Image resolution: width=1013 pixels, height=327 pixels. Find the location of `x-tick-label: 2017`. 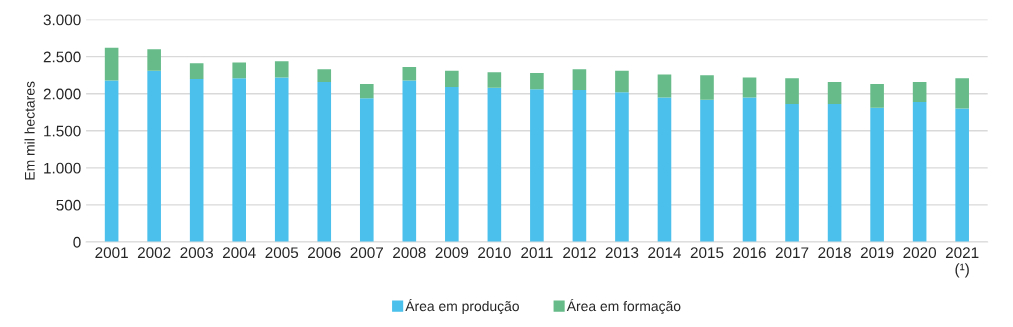

x-tick-label: 2017 is located at coordinates (792, 253).